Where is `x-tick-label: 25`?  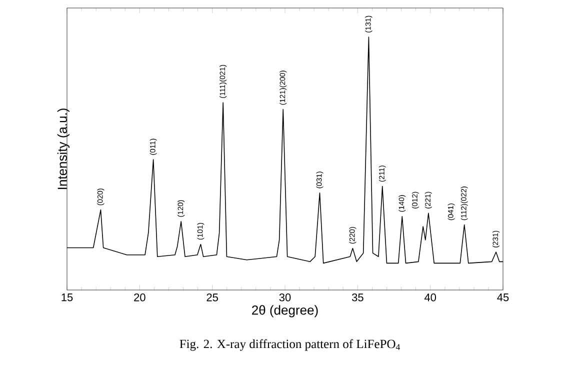
x-tick-label: 25 is located at coordinates (212, 298).